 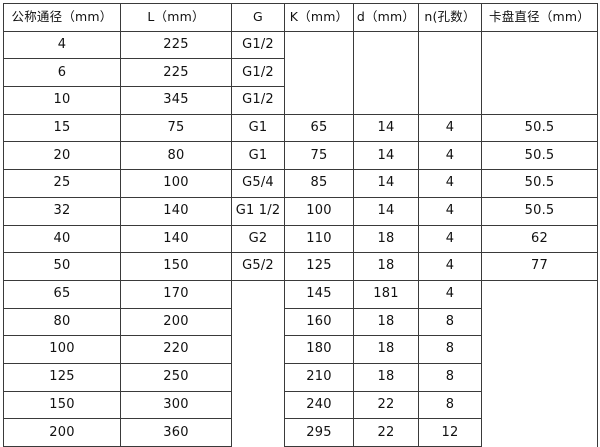 I want to click on table-row: 50 150 G5/2 125 18 4 77, so click(x=300, y=266).